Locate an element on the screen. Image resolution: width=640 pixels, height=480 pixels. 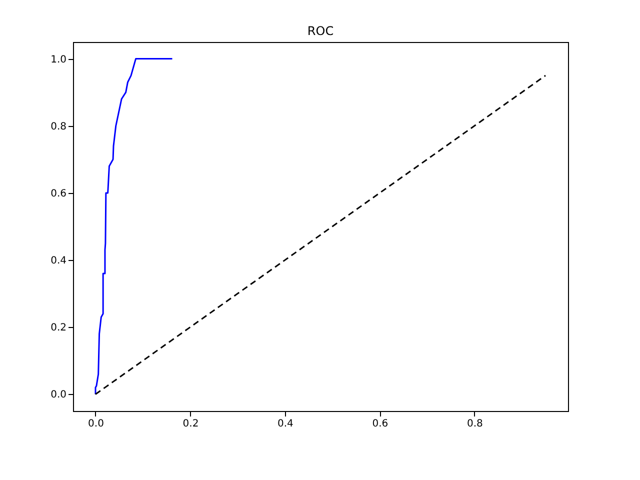
x-tick-label: 0.8 is located at coordinates (474, 424).